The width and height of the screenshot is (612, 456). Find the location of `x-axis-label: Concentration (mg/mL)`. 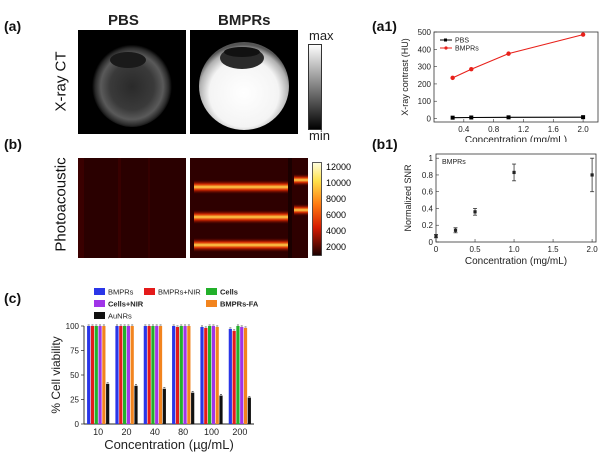

x-axis-label: Concentration (mg/mL) is located at coordinates (516, 261).